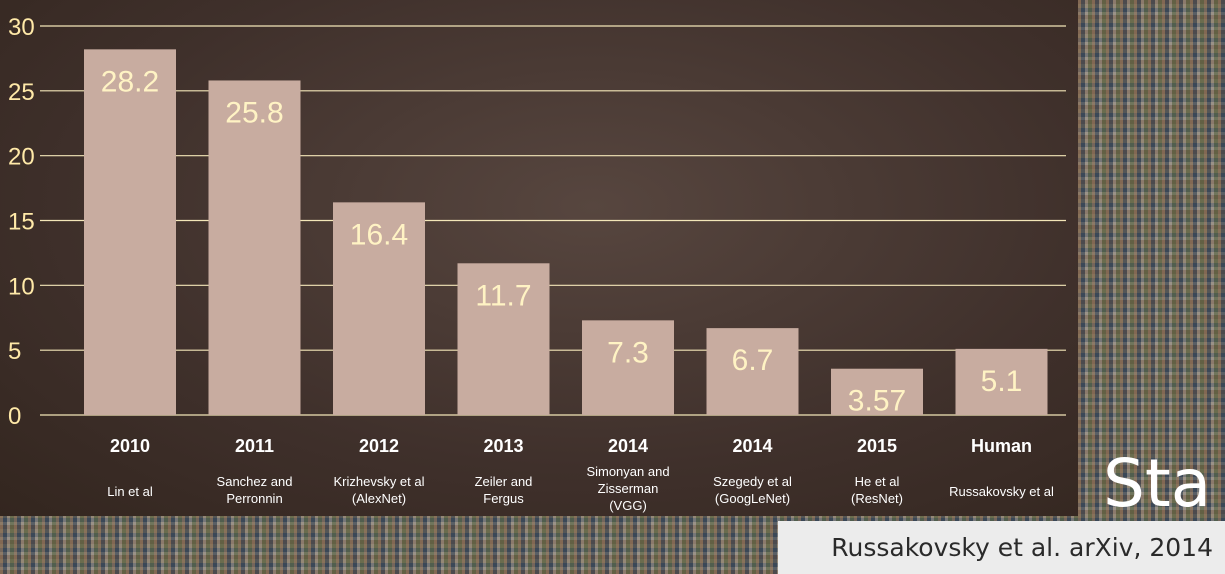 The height and width of the screenshot is (574, 1225). Describe the element at coordinates (503, 446) in the screenshot. I see `x-category-label: 2013` at that location.